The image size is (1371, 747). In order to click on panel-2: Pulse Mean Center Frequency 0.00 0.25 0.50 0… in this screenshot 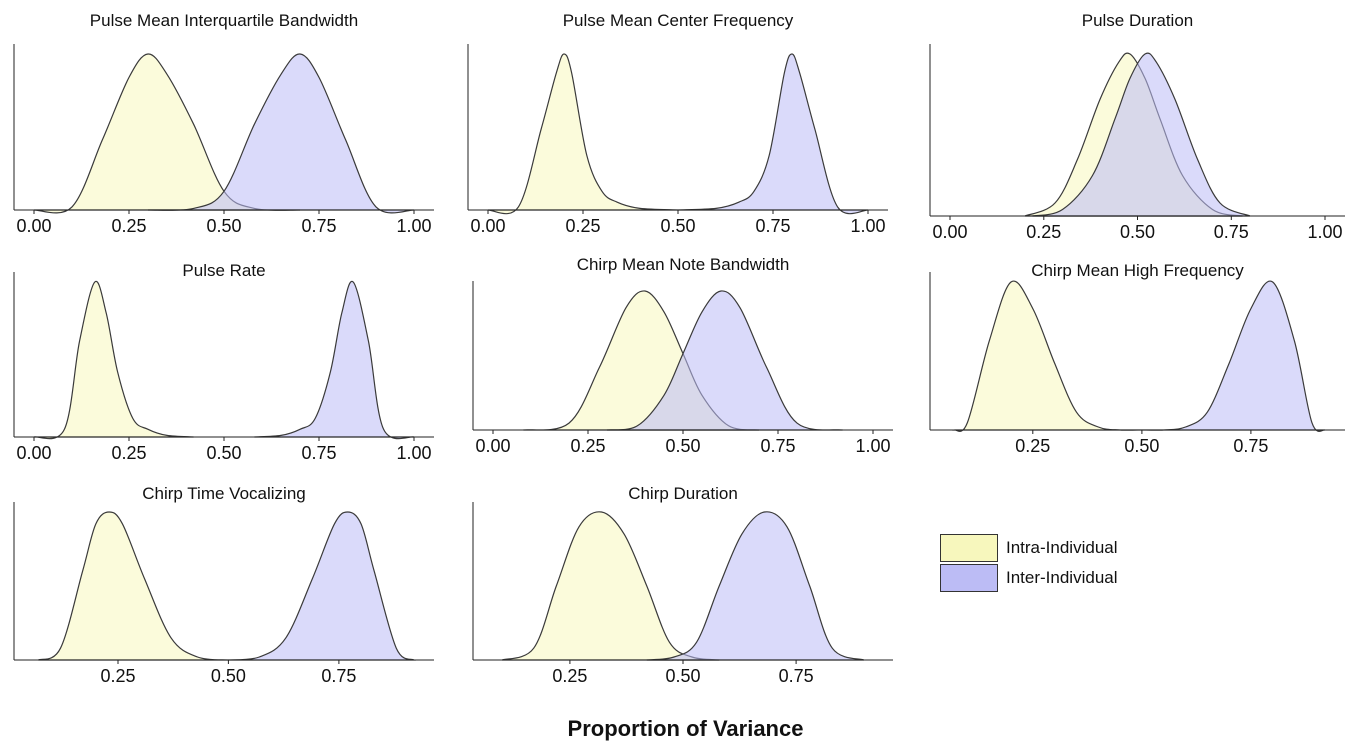, I will do `click(677, 123)`.